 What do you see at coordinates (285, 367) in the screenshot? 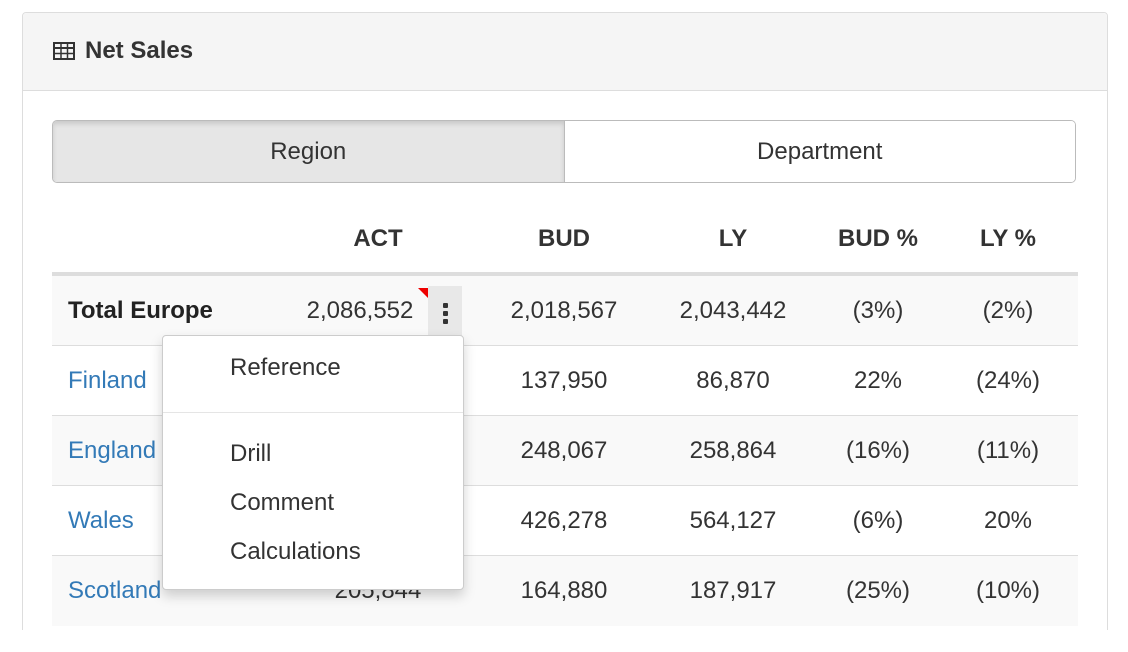
I see `menu-item: Reference` at bounding box center [285, 367].